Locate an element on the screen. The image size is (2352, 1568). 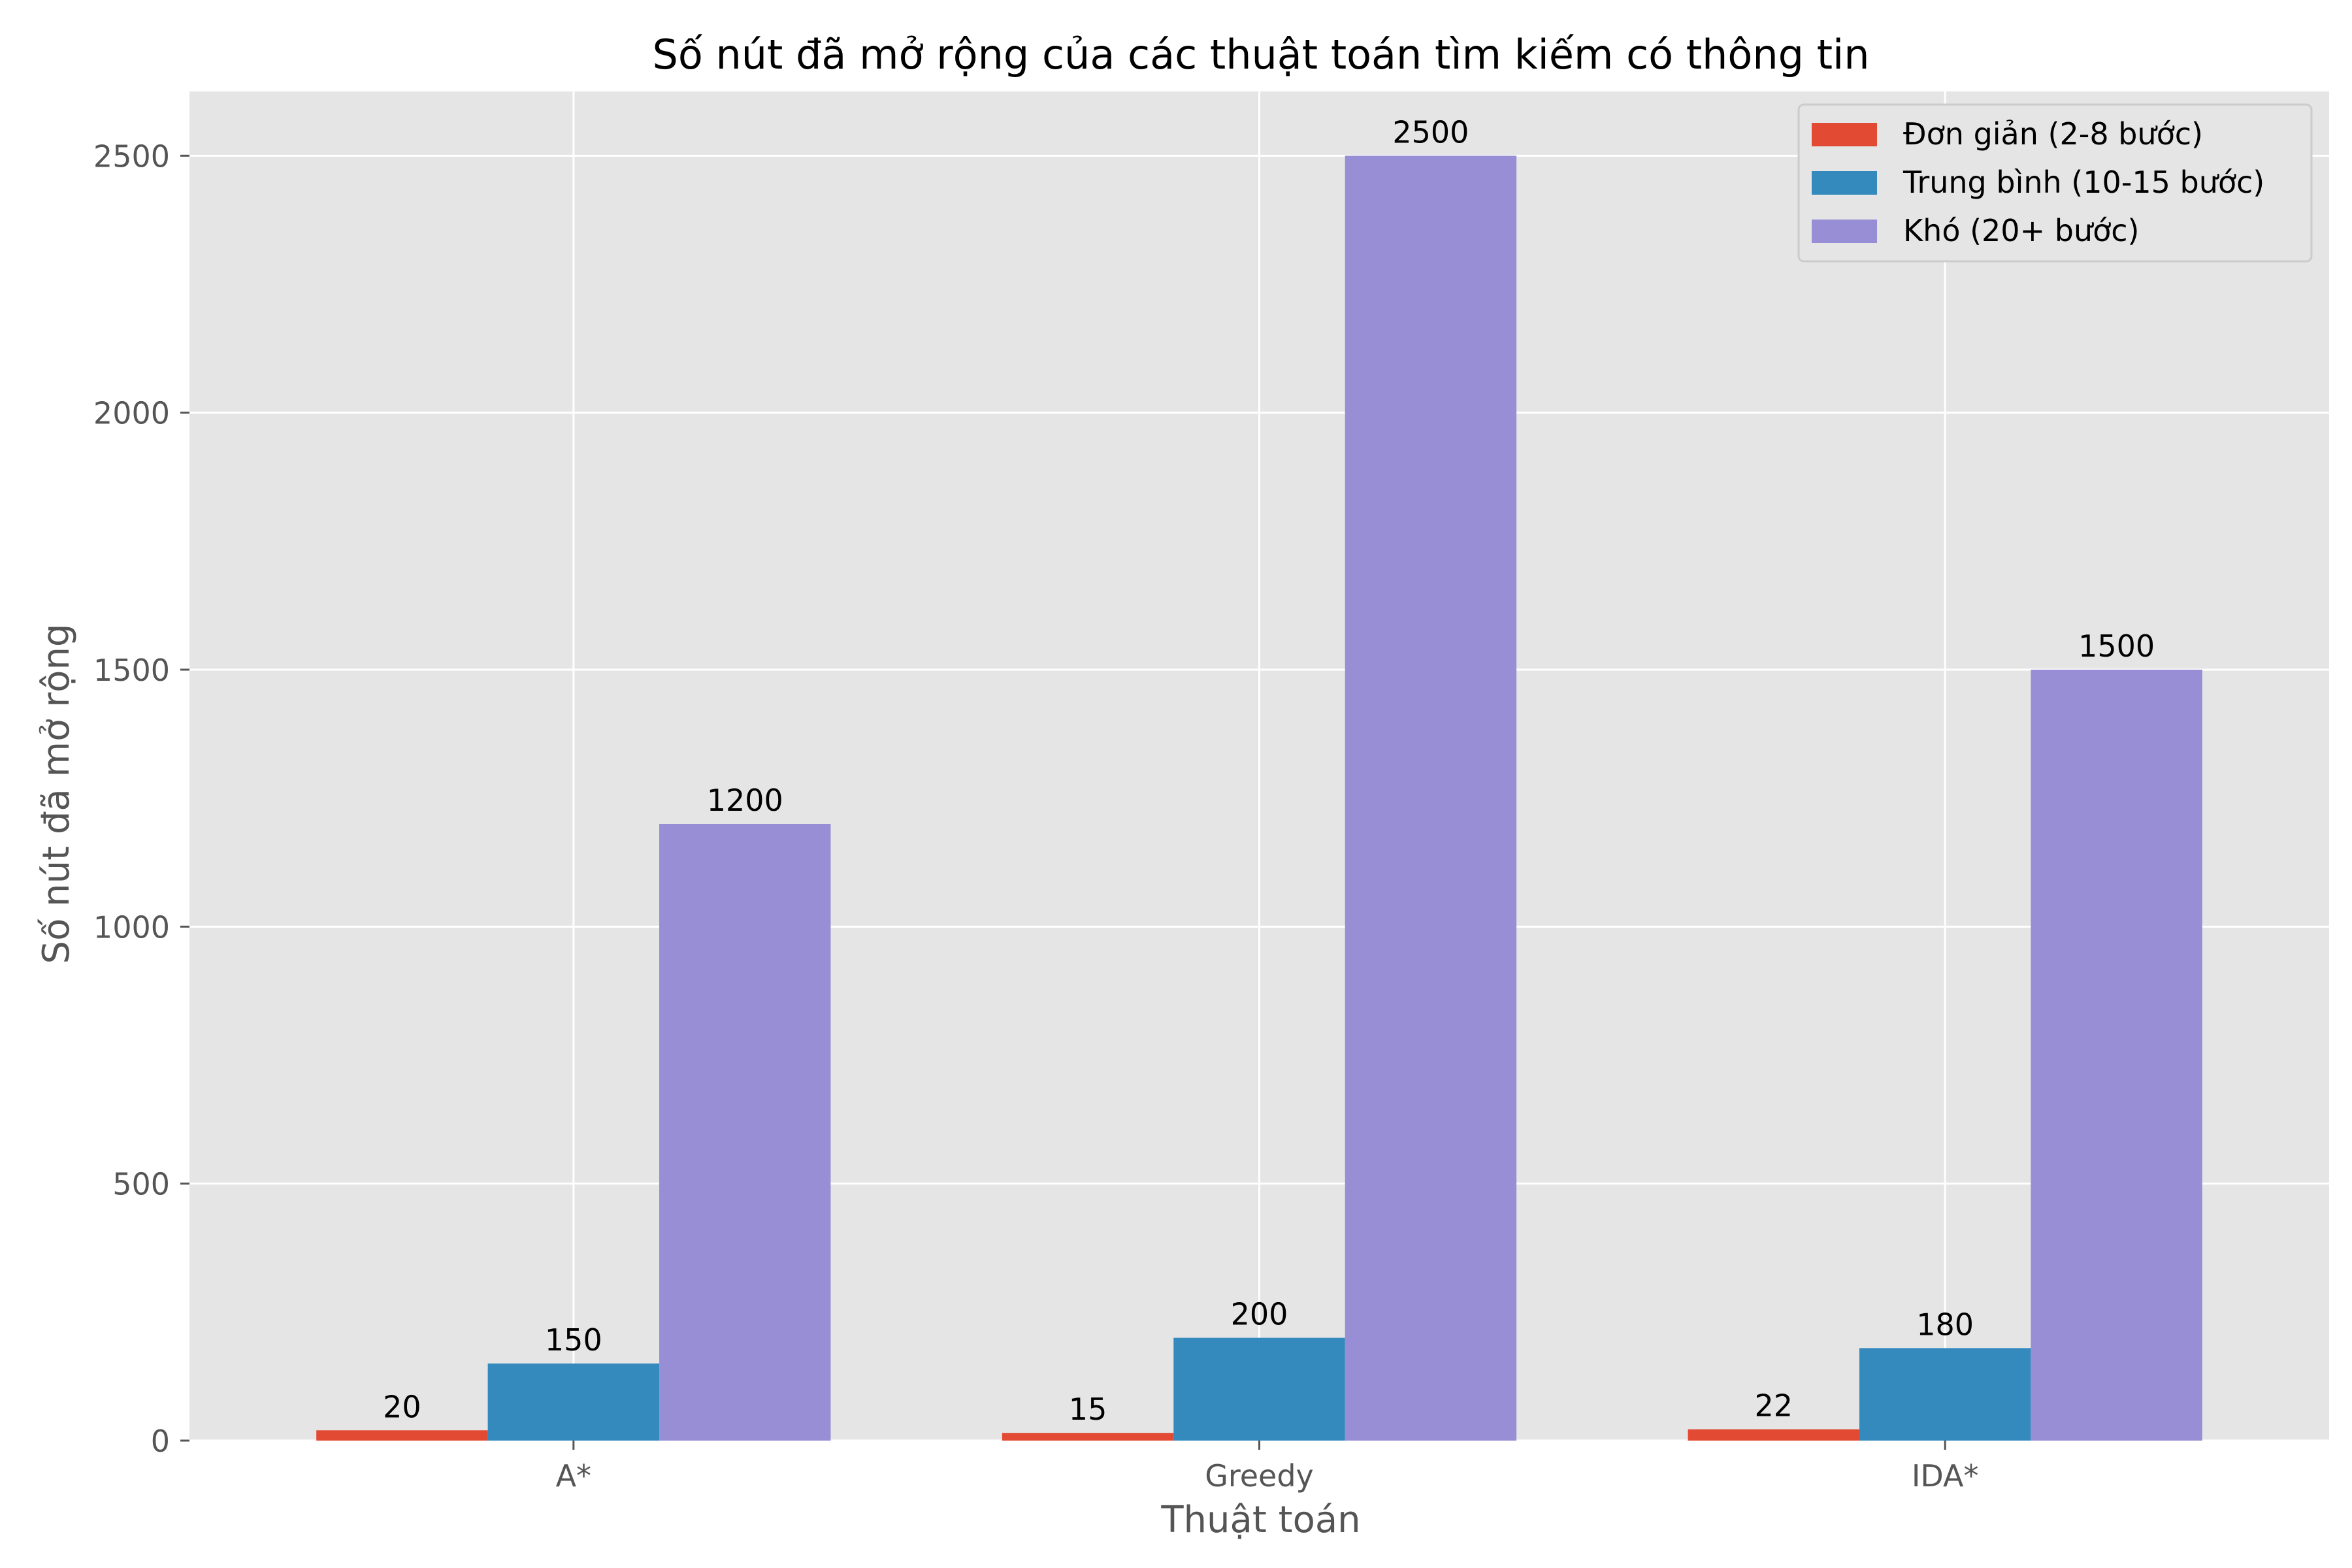
y-tick-label: 1000 is located at coordinates (131, 927).